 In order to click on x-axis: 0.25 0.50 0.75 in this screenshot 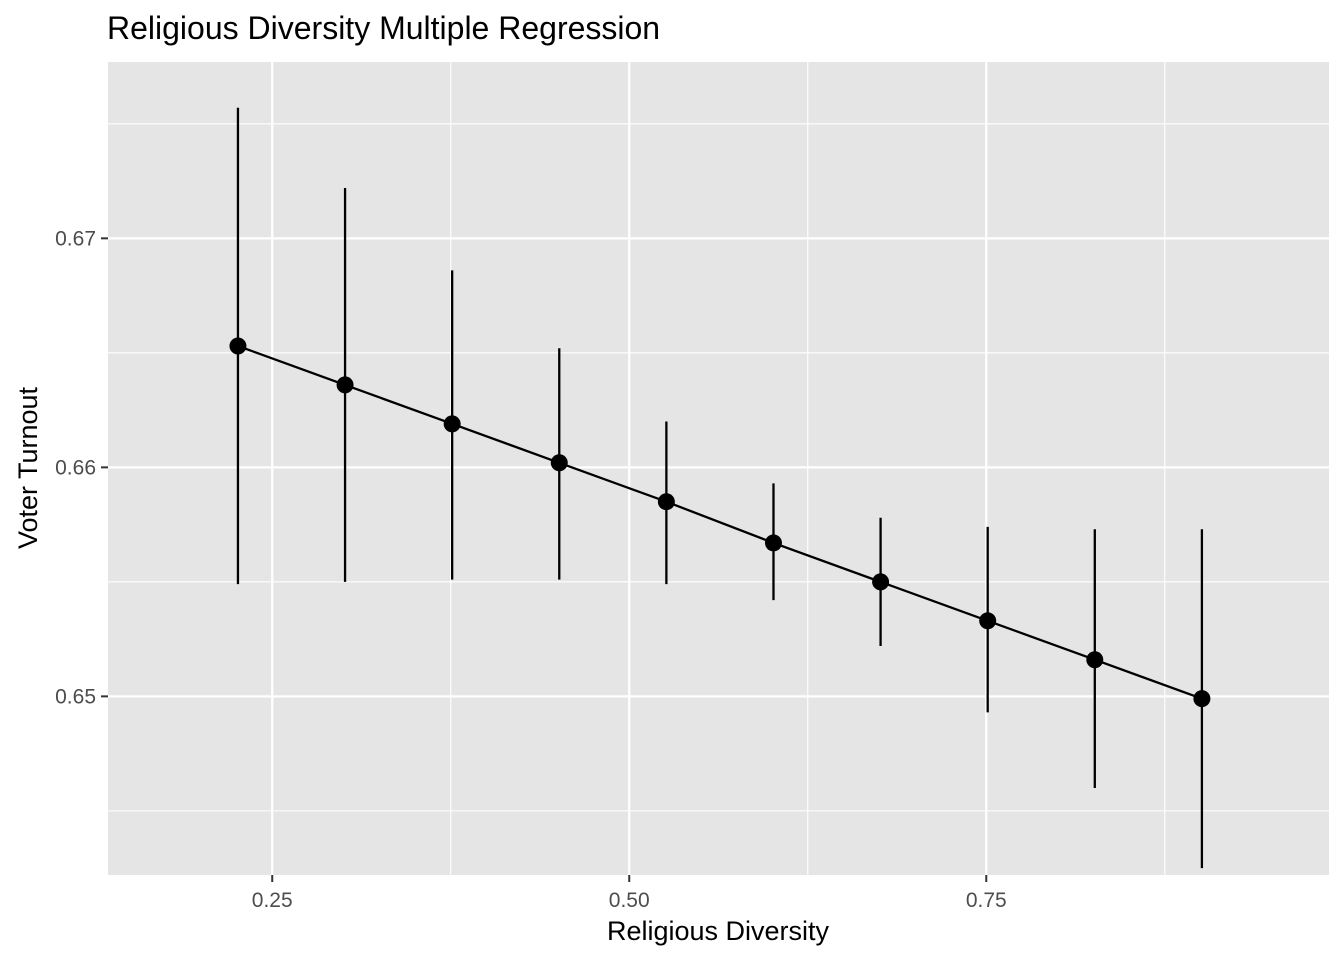, I will do `click(629, 893)`.